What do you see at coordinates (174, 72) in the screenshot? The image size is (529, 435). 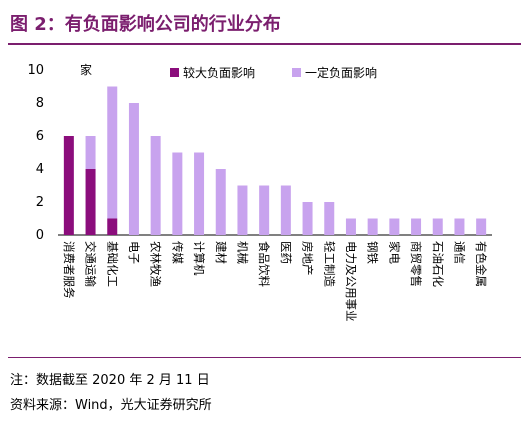 I see `legend-swatch-major` at bounding box center [174, 72].